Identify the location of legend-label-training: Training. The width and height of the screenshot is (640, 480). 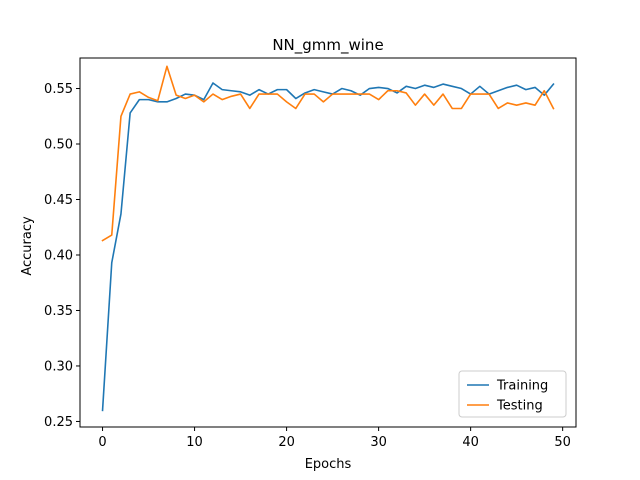
(522, 386).